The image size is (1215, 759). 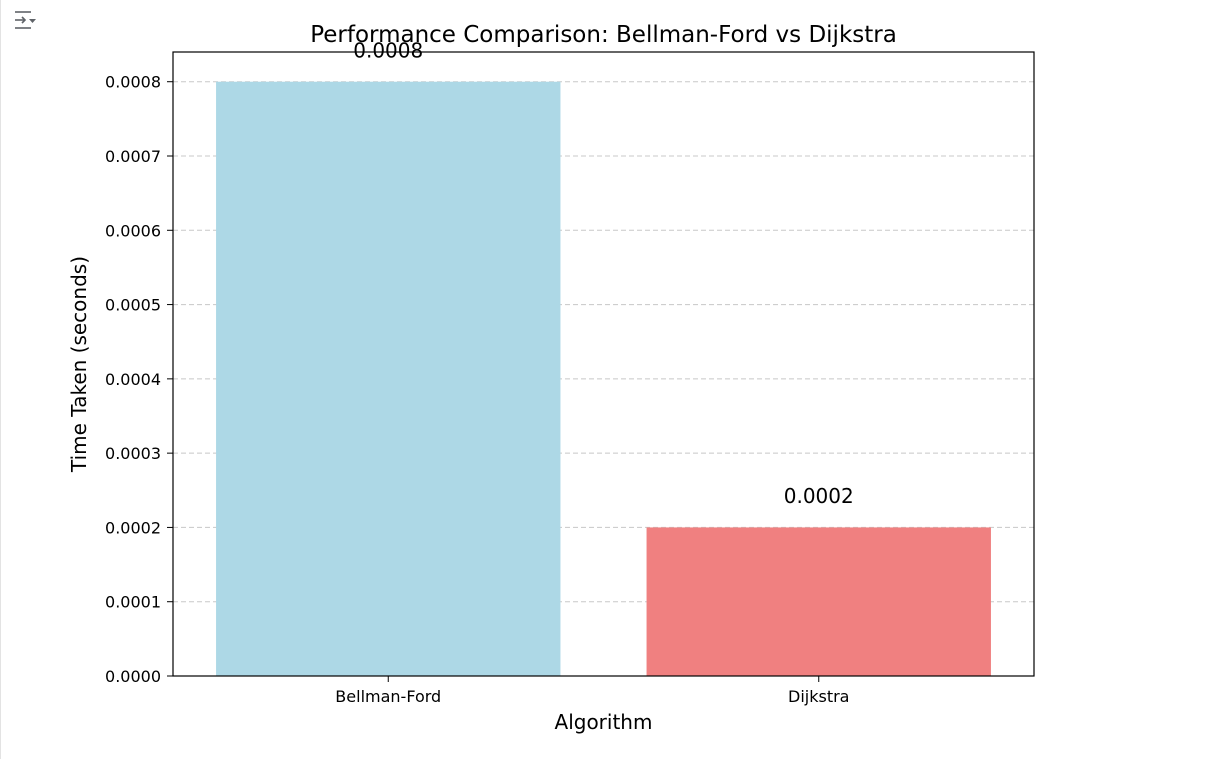 What do you see at coordinates (818, 601) in the screenshot?
I see `bar` at bounding box center [818, 601].